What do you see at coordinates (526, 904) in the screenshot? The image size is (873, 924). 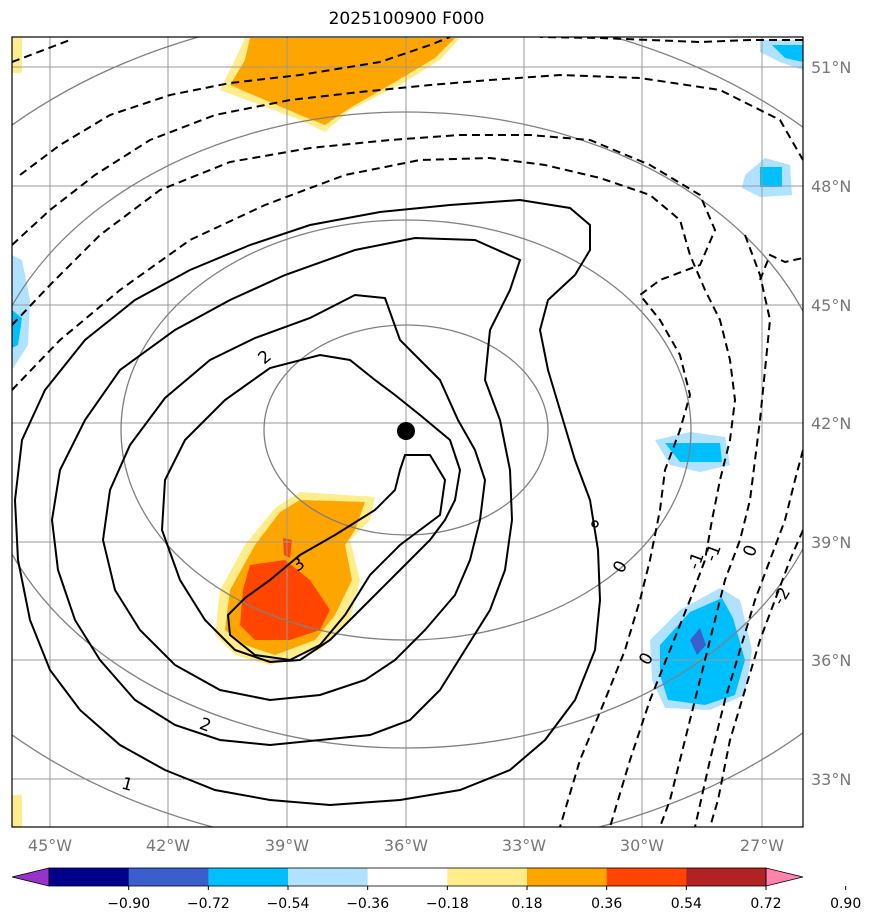 I see `colorbar-tick-label: 0.18` at bounding box center [526, 904].